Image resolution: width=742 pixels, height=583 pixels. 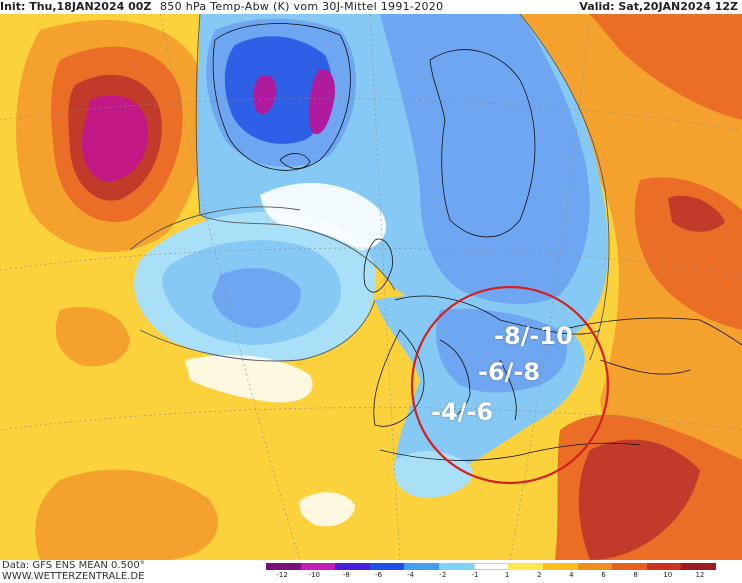 I want to click on valid-time: Valid: Sat,20JAN2024 12Z, so click(x=658, y=7).